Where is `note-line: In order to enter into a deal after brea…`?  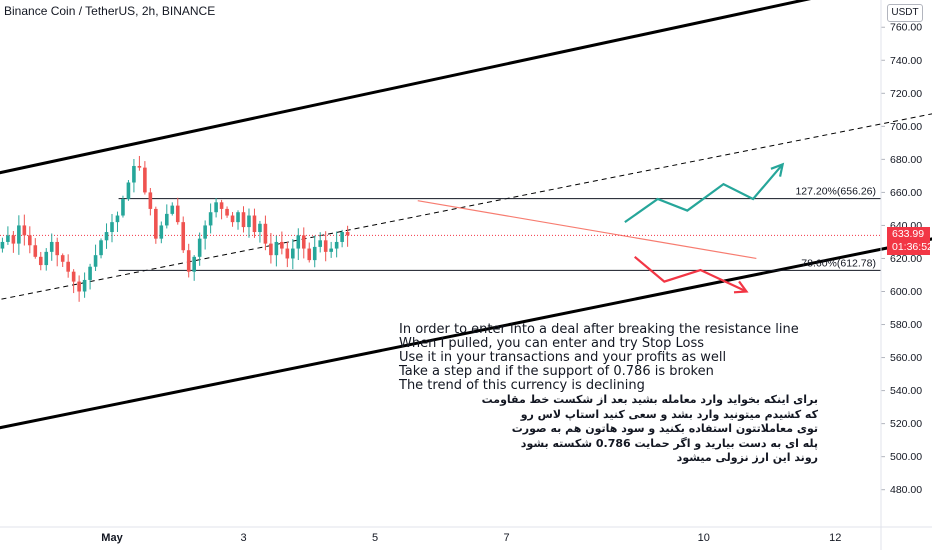
note-line: In order to enter into a deal after brea… is located at coordinates (599, 329).